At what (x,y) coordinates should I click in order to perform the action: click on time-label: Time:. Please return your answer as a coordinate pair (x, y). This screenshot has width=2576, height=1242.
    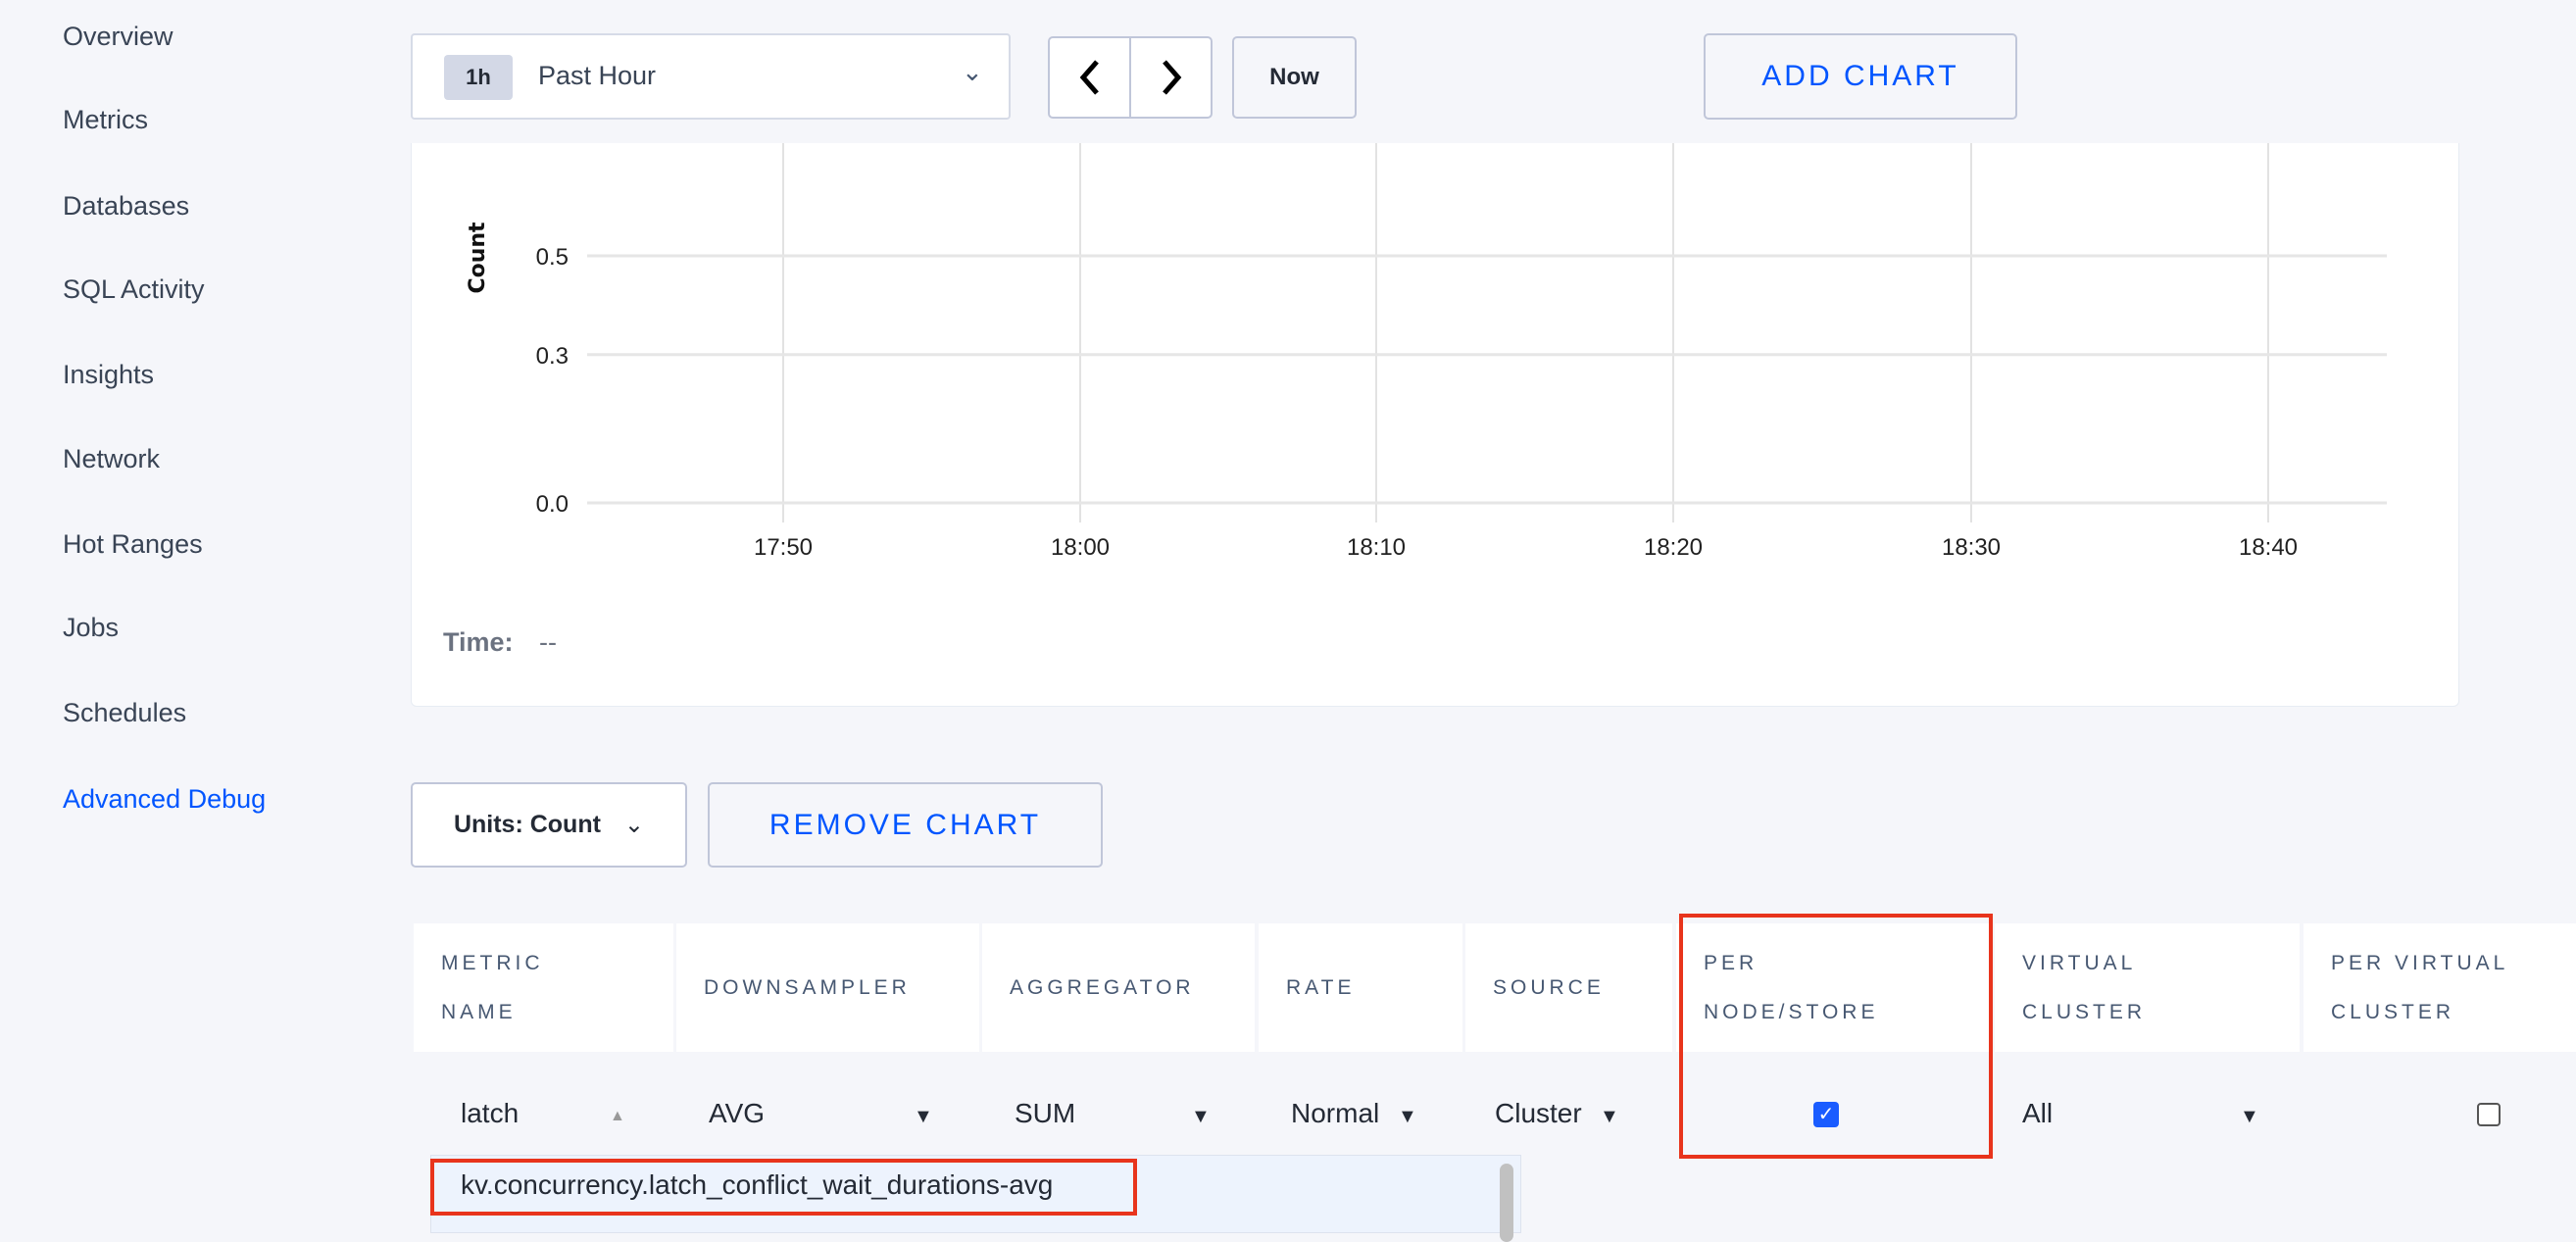
    Looking at the image, I should click on (478, 642).